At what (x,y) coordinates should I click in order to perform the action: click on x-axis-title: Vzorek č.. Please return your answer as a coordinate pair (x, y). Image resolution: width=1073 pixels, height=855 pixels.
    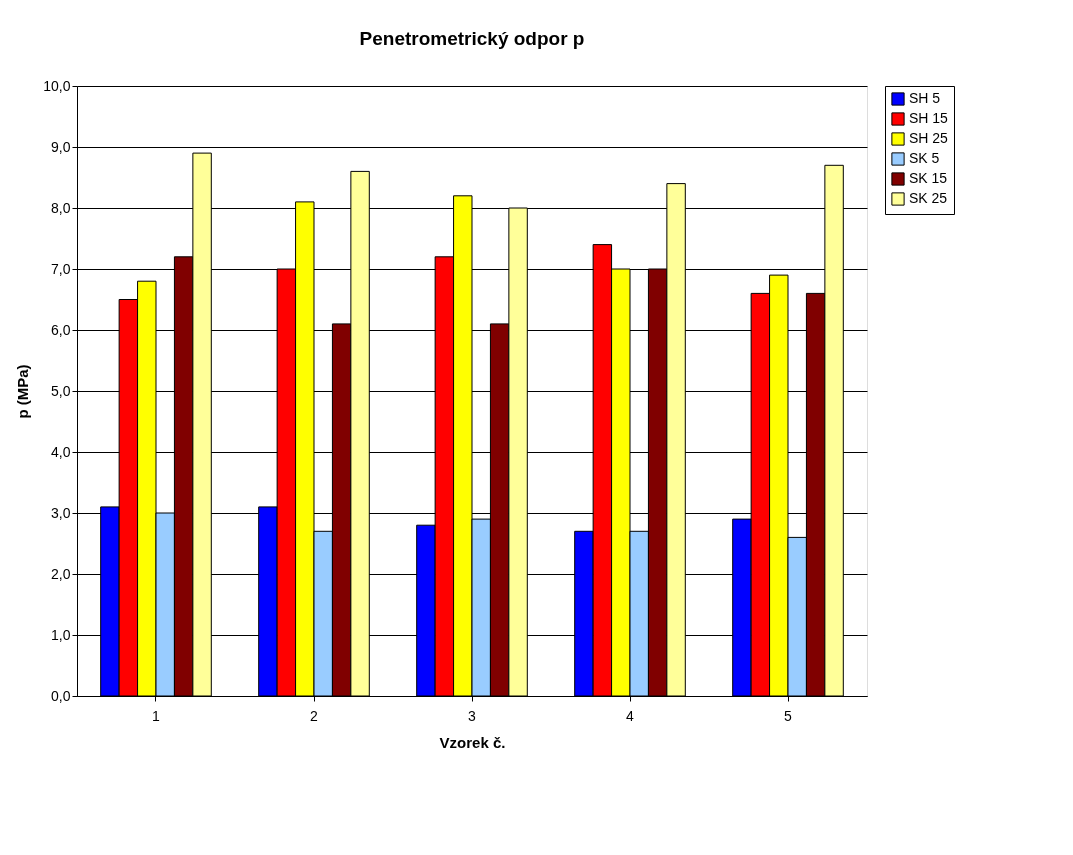
    Looking at the image, I should click on (472, 742).